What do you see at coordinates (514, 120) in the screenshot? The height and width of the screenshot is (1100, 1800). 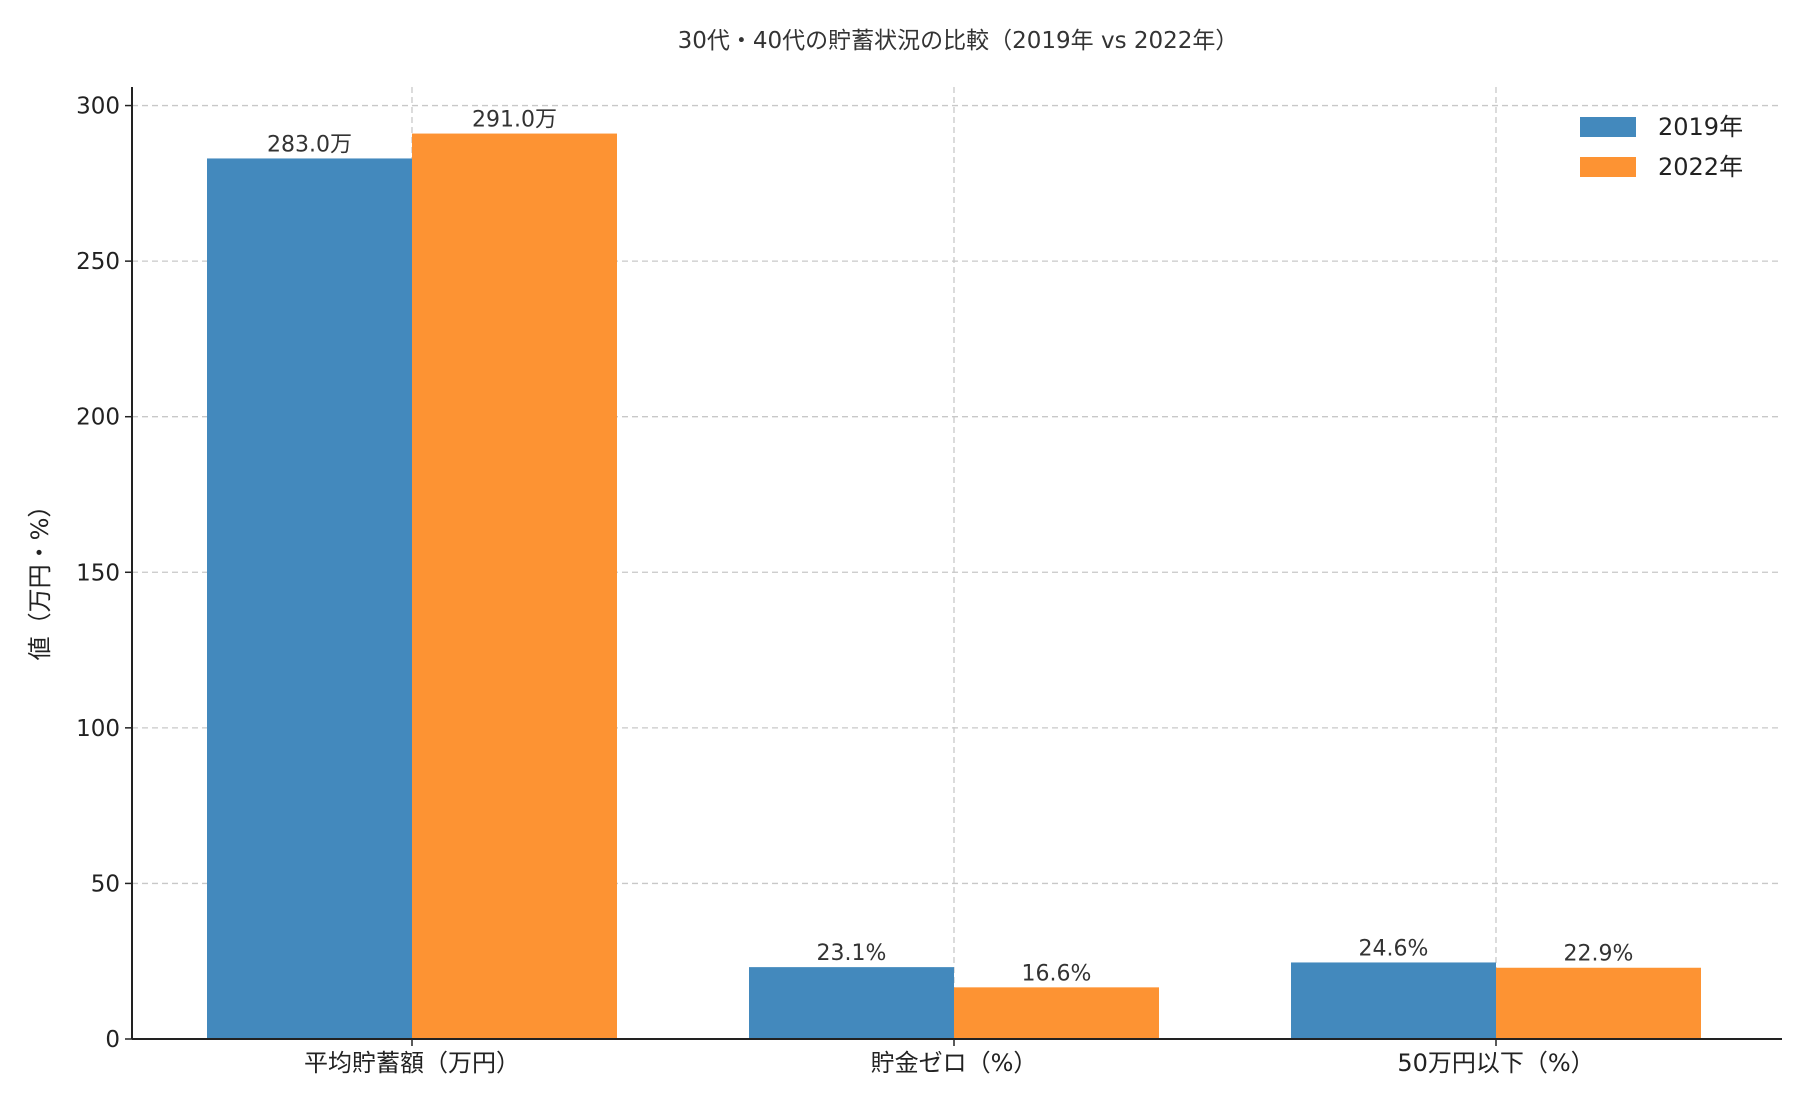 I see `bar-value-label: 291.0万` at bounding box center [514, 120].